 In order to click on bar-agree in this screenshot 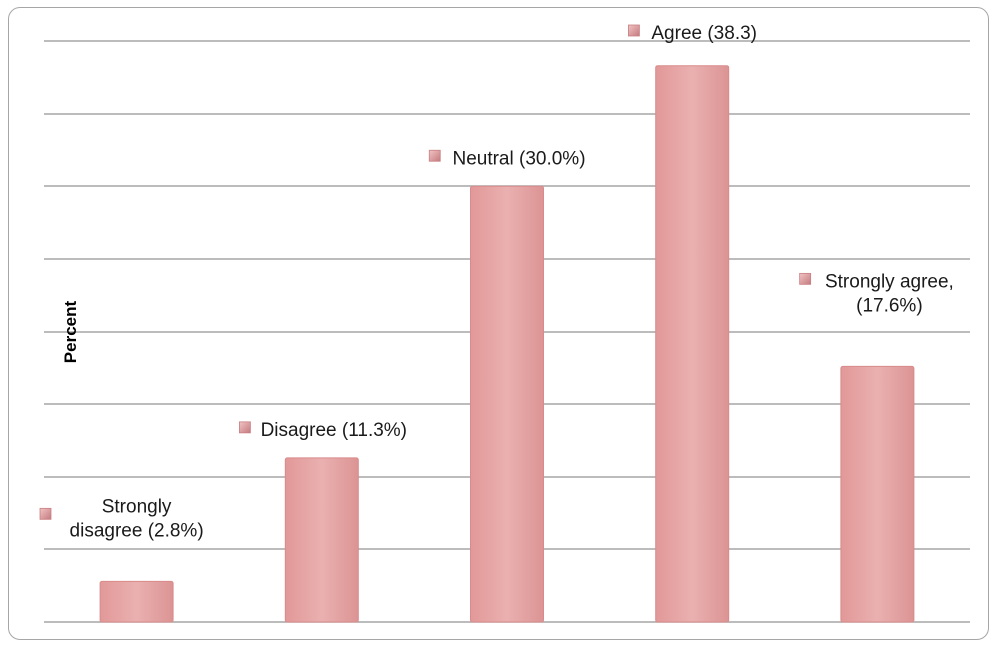, I will do `click(692, 344)`.